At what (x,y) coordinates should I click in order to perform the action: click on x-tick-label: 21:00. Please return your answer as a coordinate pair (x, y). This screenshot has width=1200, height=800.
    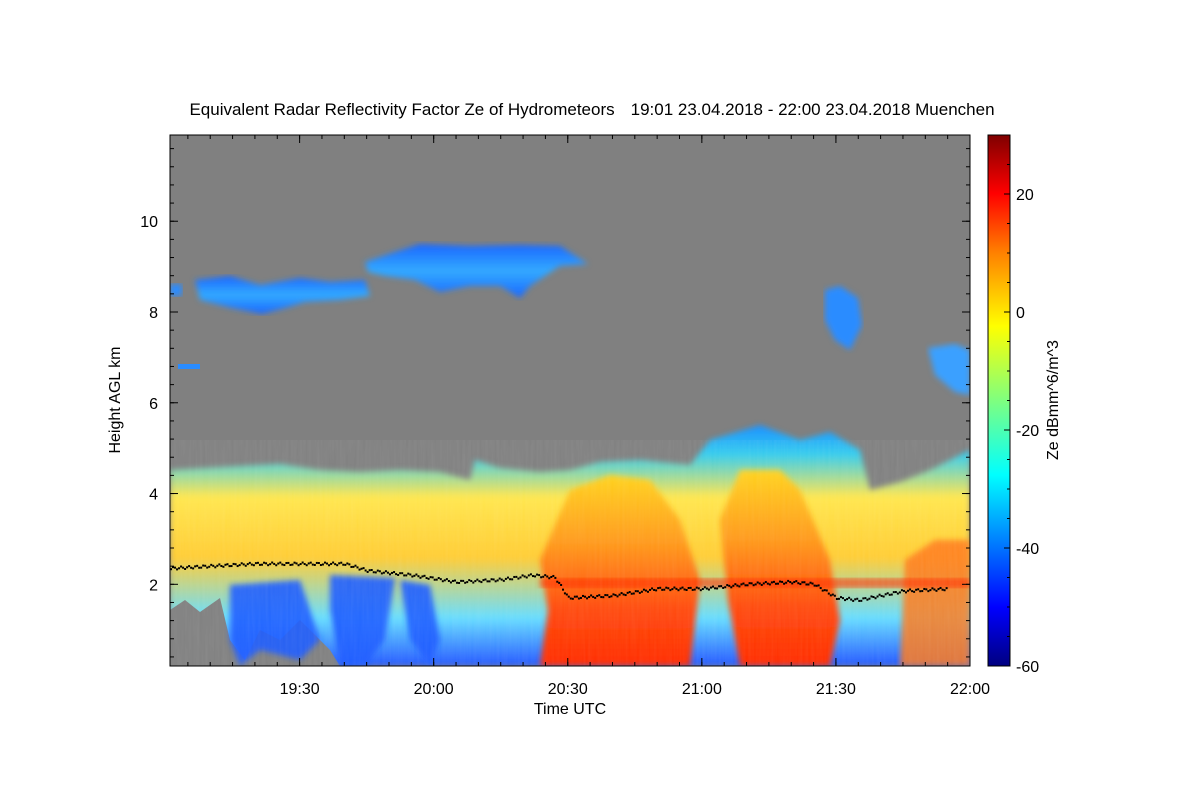
    Looking at the image, I should click on (702, 689).